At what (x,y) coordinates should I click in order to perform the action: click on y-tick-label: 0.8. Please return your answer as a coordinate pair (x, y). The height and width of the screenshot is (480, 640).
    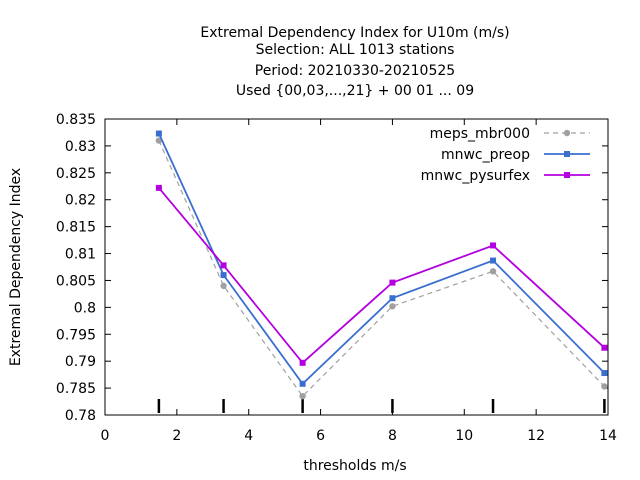
    Looking at the image, I should click on (85, 308).